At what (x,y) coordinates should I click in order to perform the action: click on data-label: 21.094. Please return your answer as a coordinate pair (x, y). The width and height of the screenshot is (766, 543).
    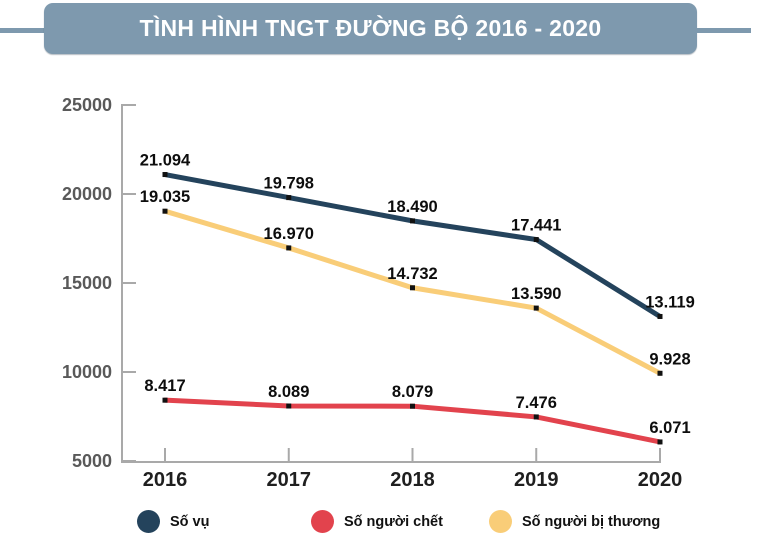
    Looking at the image, I should click on (165, 161).